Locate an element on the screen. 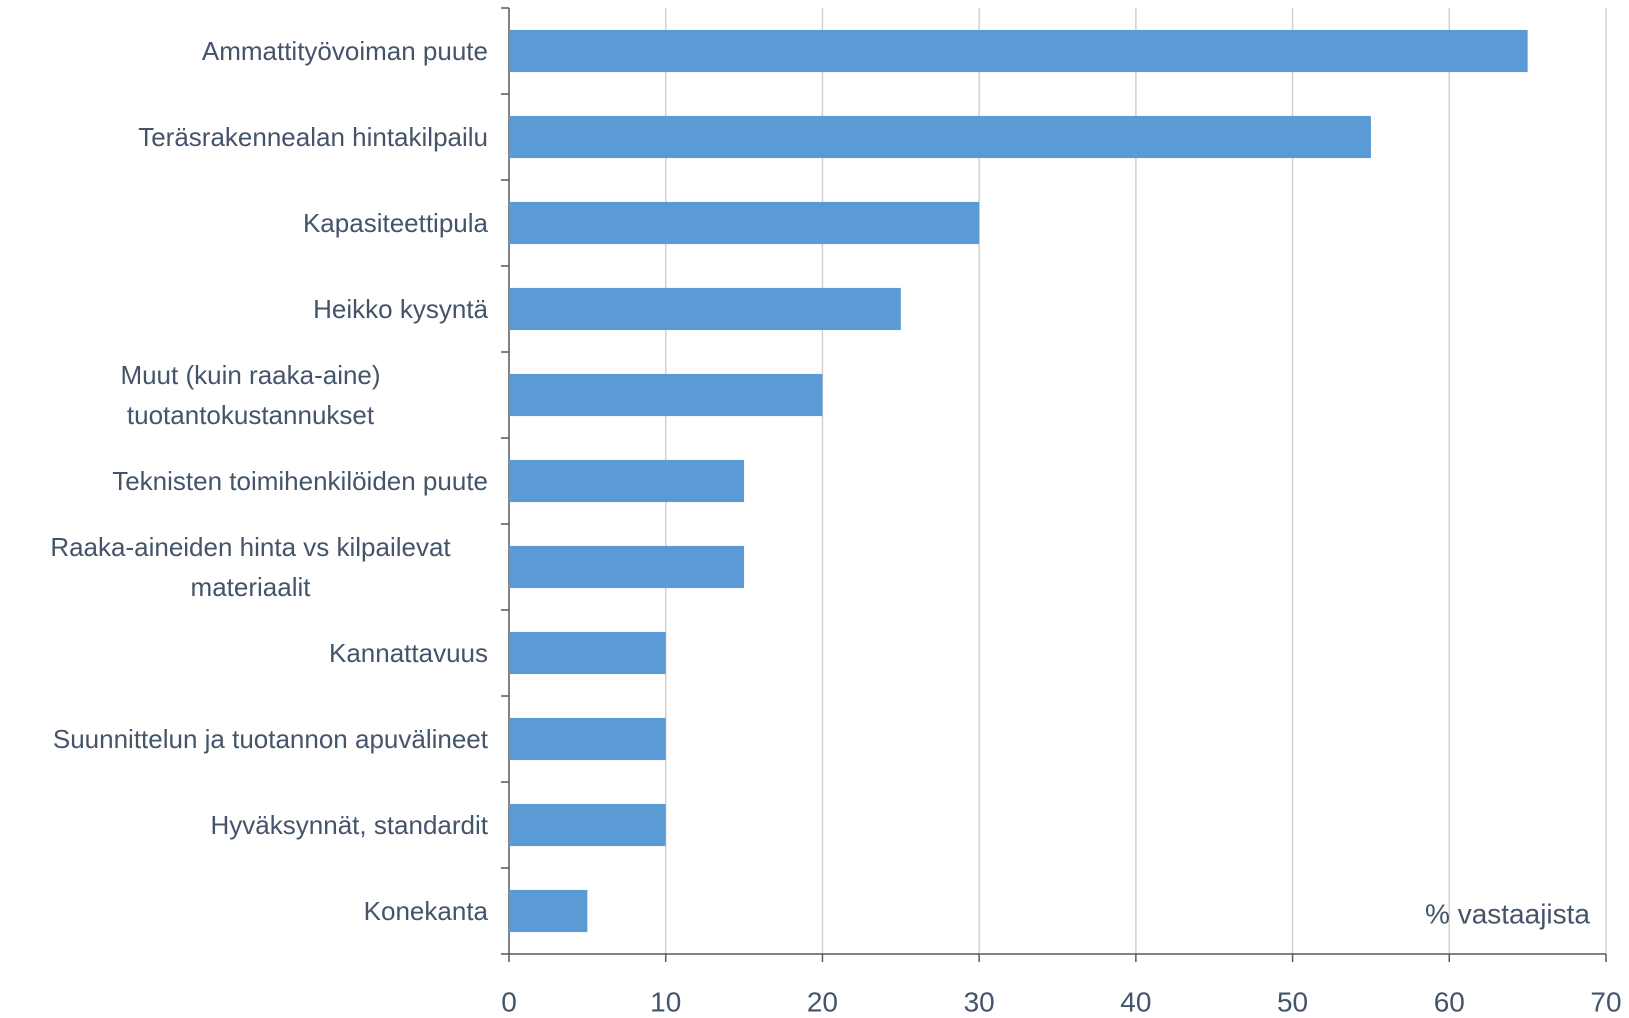 Image resolution: width=1629 pixels, height=1018 pixels. y-tick-label: Konekanta is located at coordinates (425, 911).